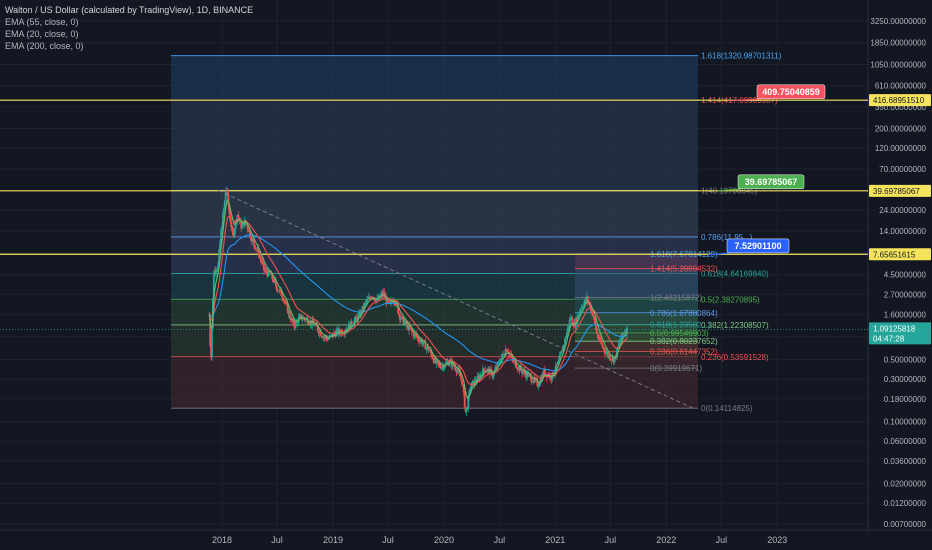 Image resolution: width=932 pixels, height=550 pixels. Describe the element at coordinates (42, 34) in the screenshot. I see `indicator-ema20: EMA (20, close, 0)` at that location.